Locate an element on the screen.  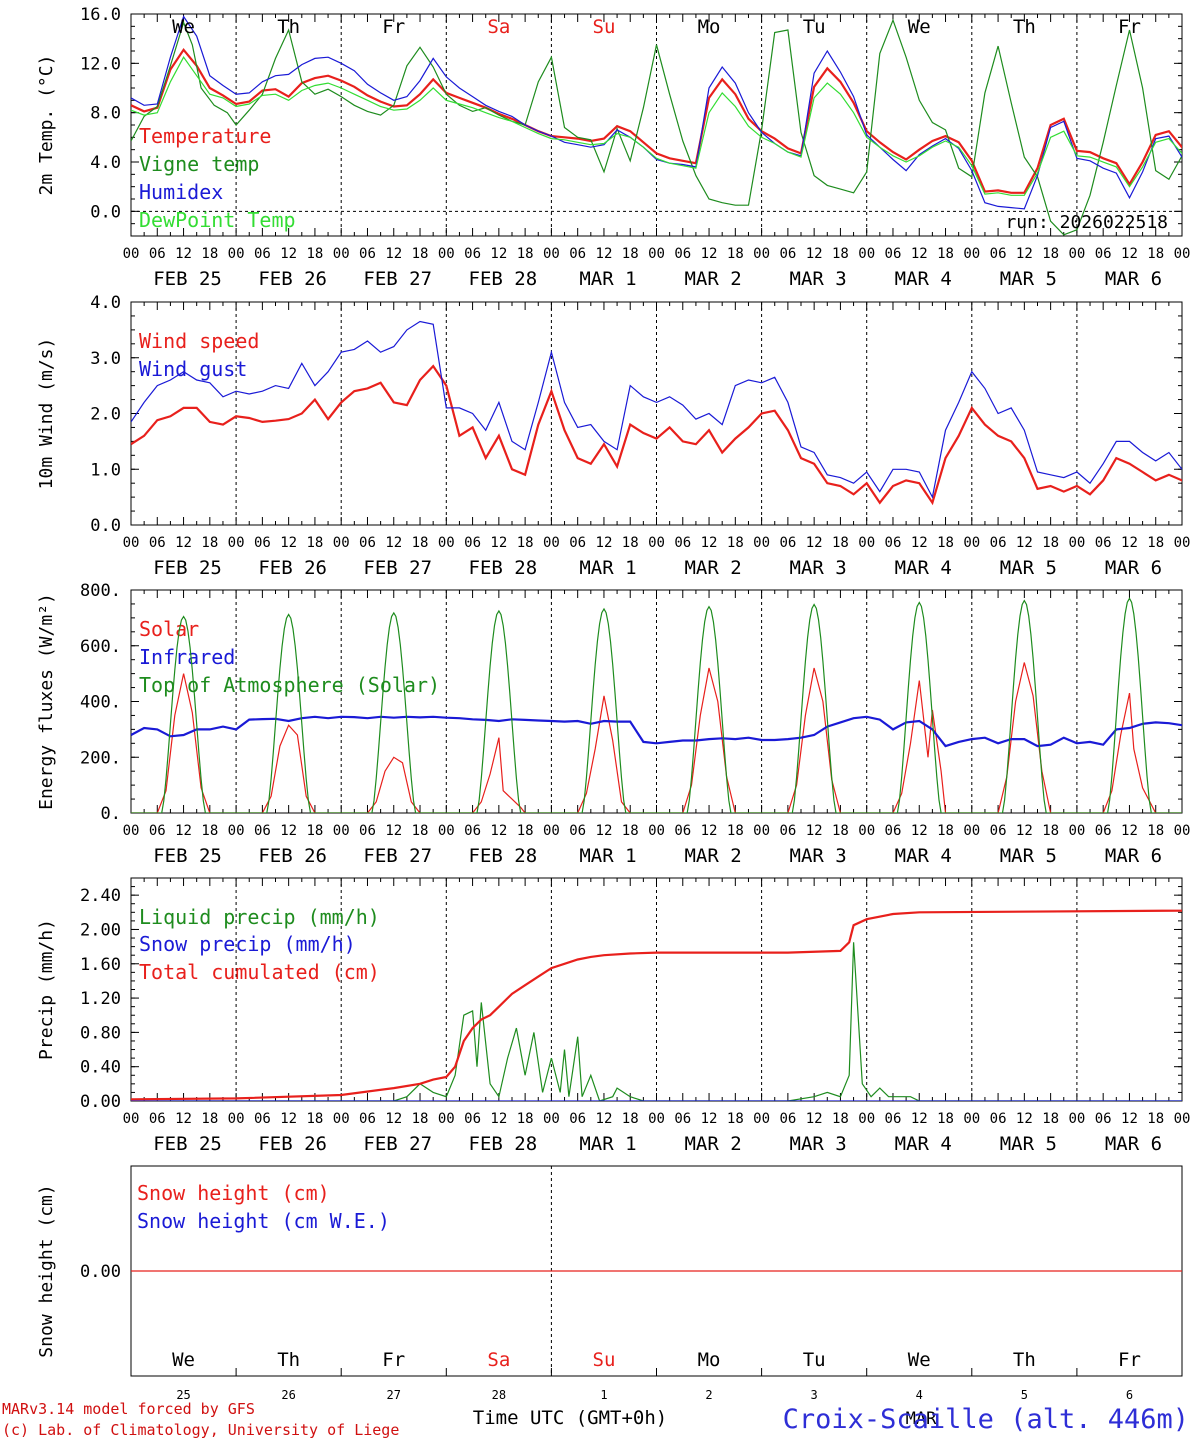
day-number-label: 27 is located at coordinates (394, 1395).